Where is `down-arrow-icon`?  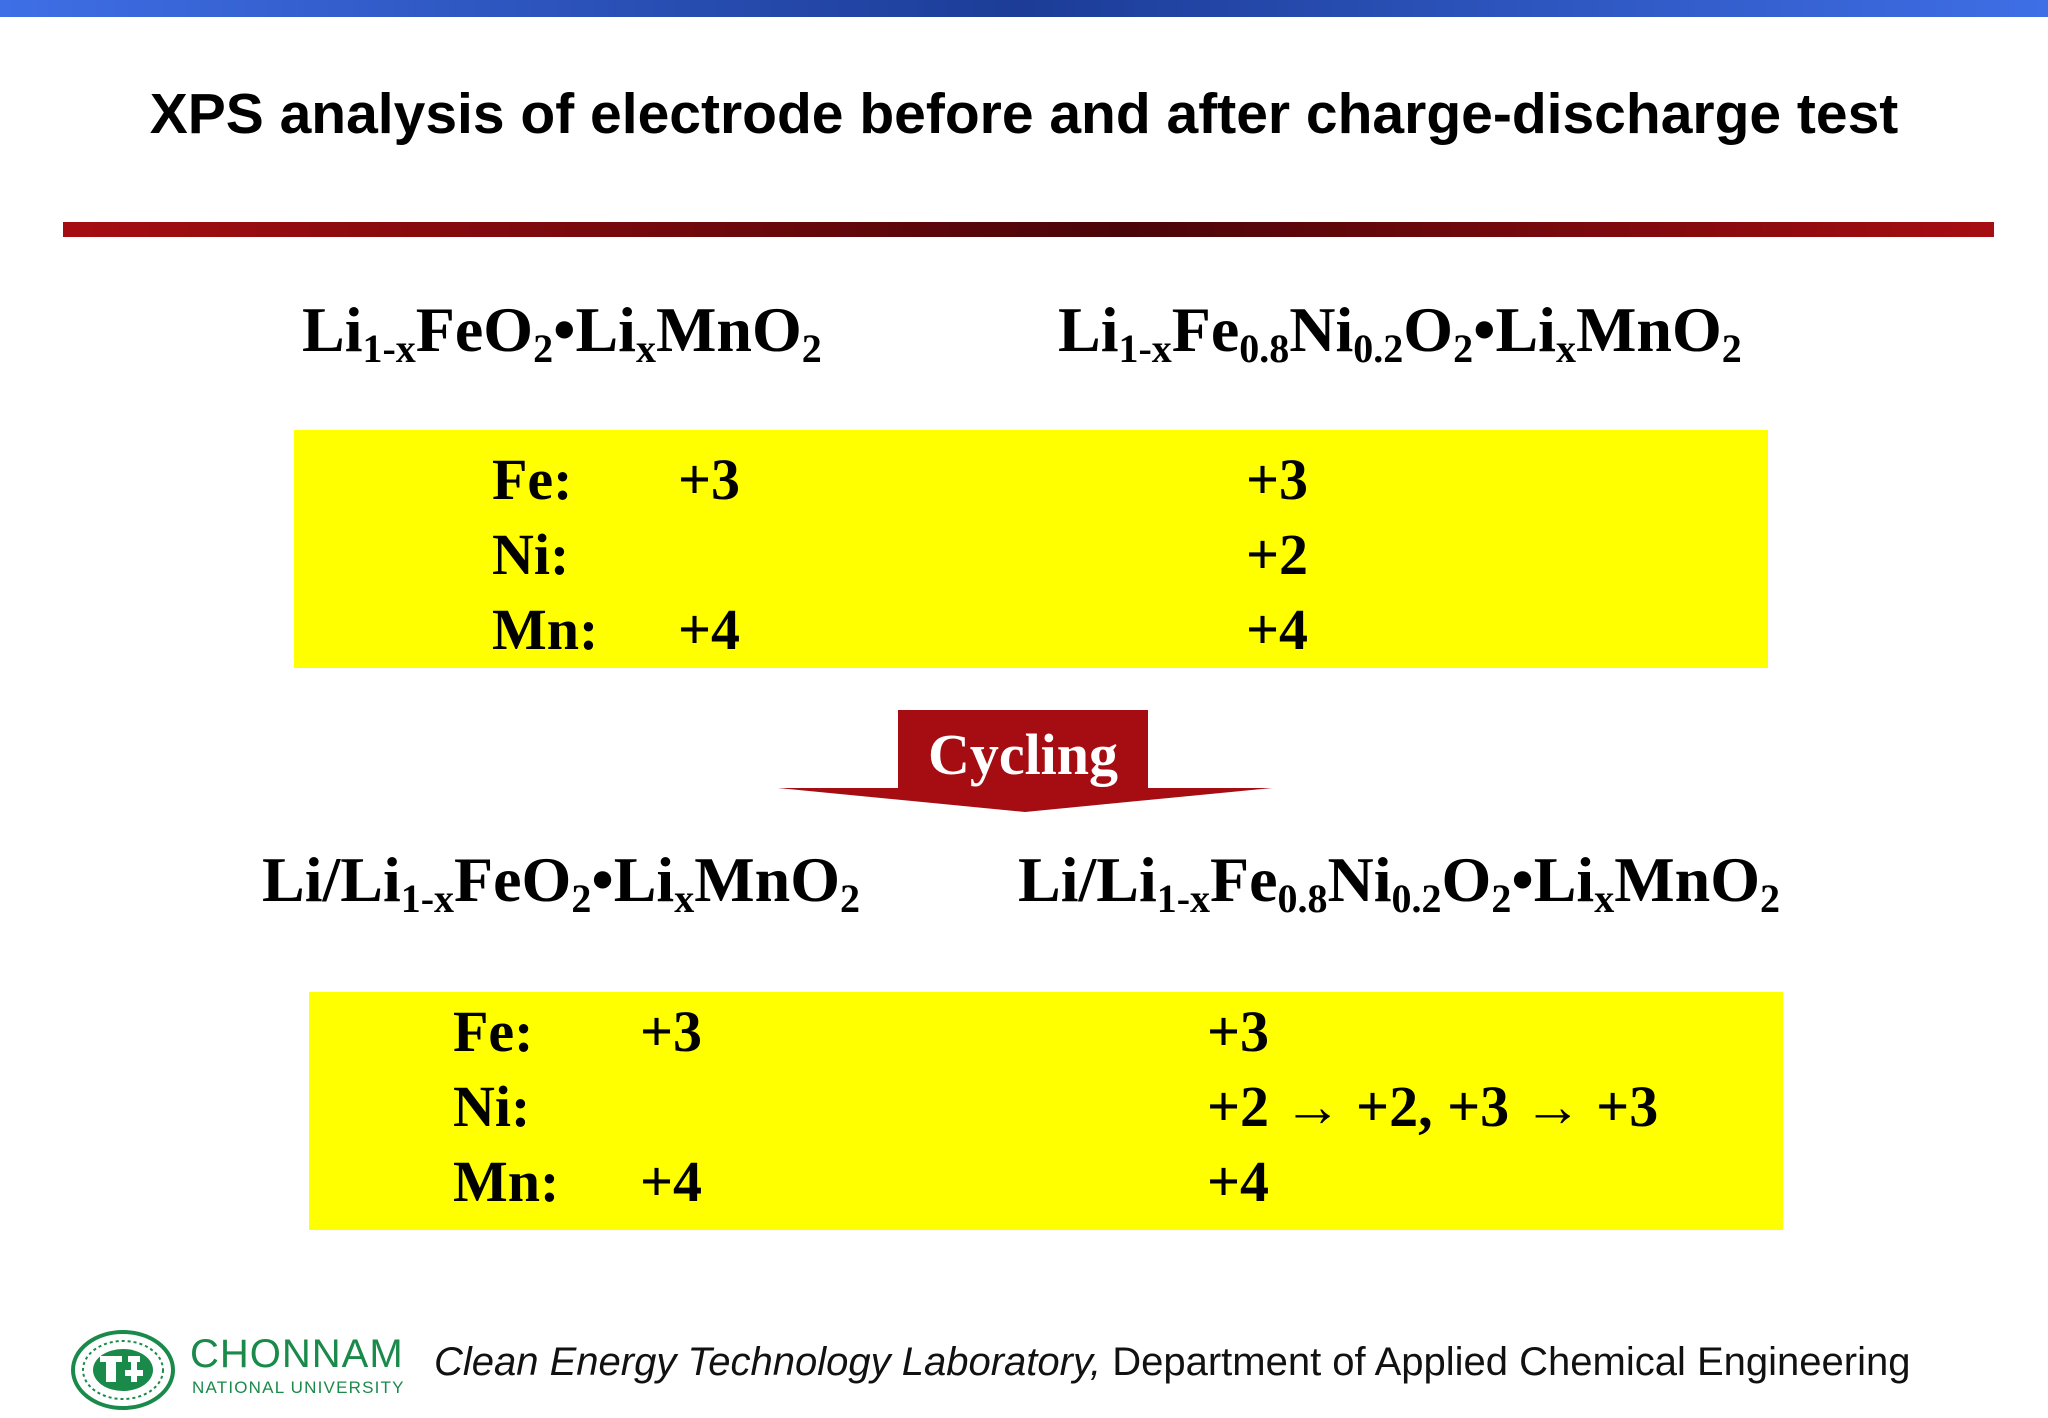 down-arrow-icon is located at coordinates (1025, 761).